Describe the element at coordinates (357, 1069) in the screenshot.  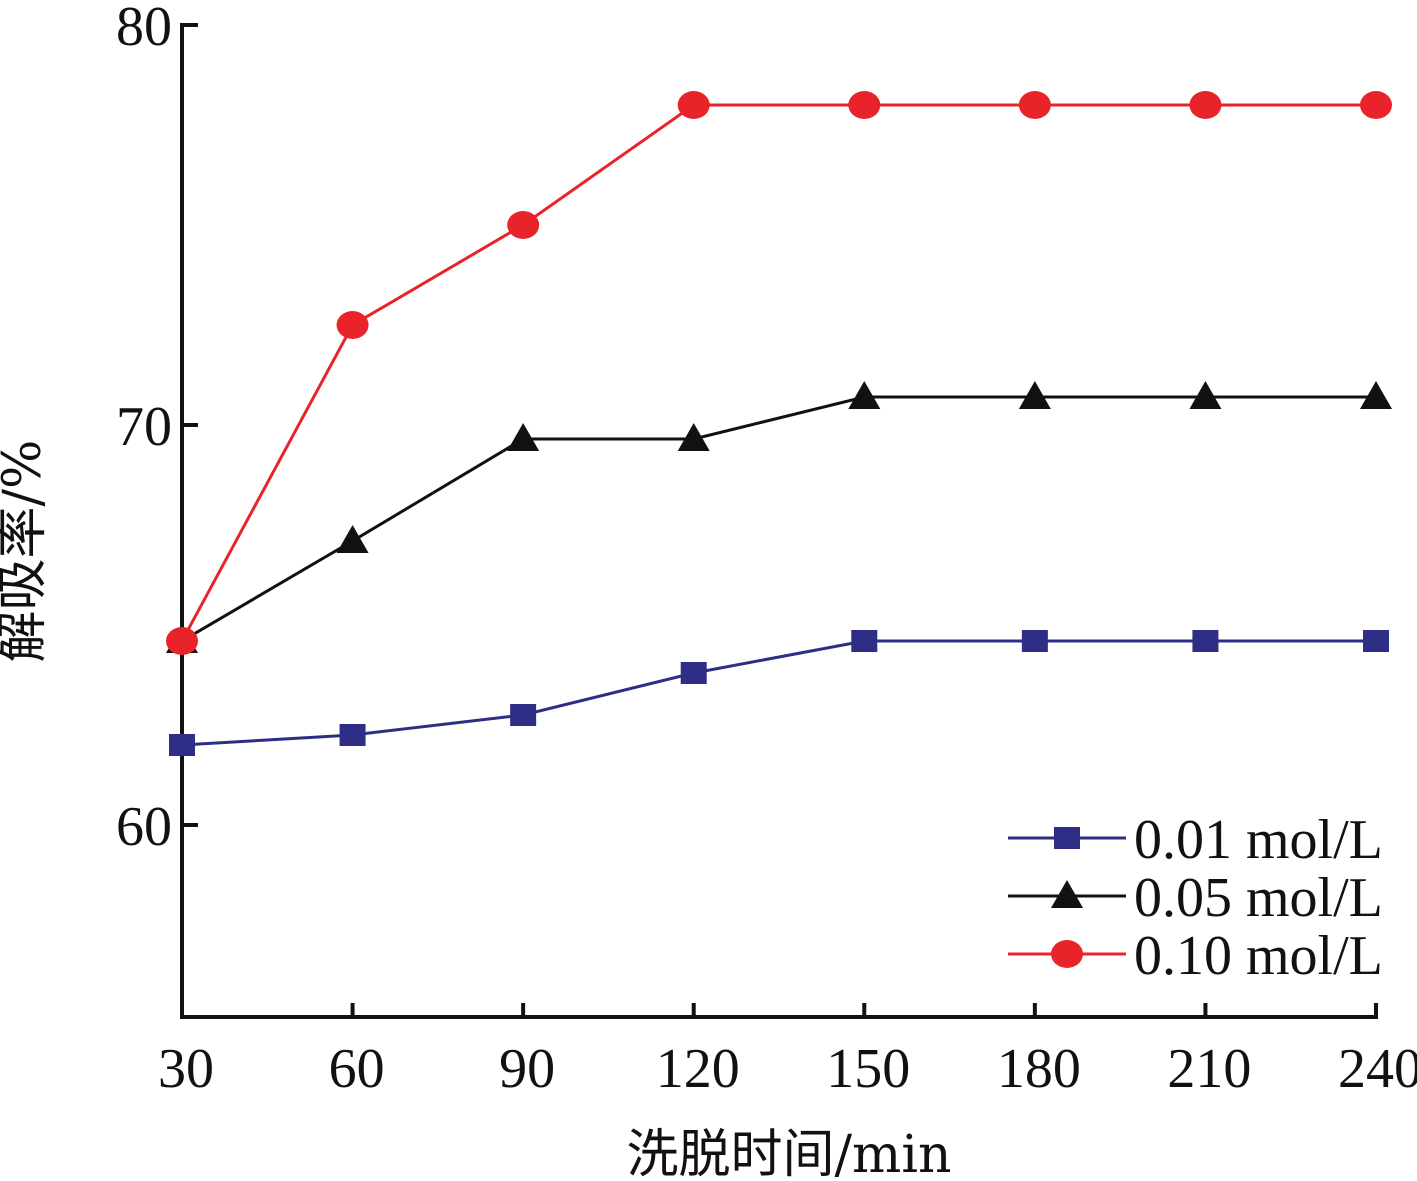
I see `x-tick-label: 60` at that location.